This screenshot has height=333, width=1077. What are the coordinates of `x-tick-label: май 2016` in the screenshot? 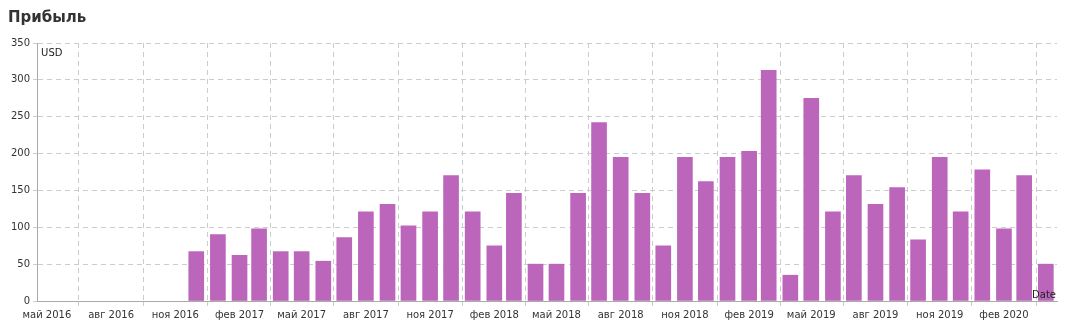 It's located at (47, 314).